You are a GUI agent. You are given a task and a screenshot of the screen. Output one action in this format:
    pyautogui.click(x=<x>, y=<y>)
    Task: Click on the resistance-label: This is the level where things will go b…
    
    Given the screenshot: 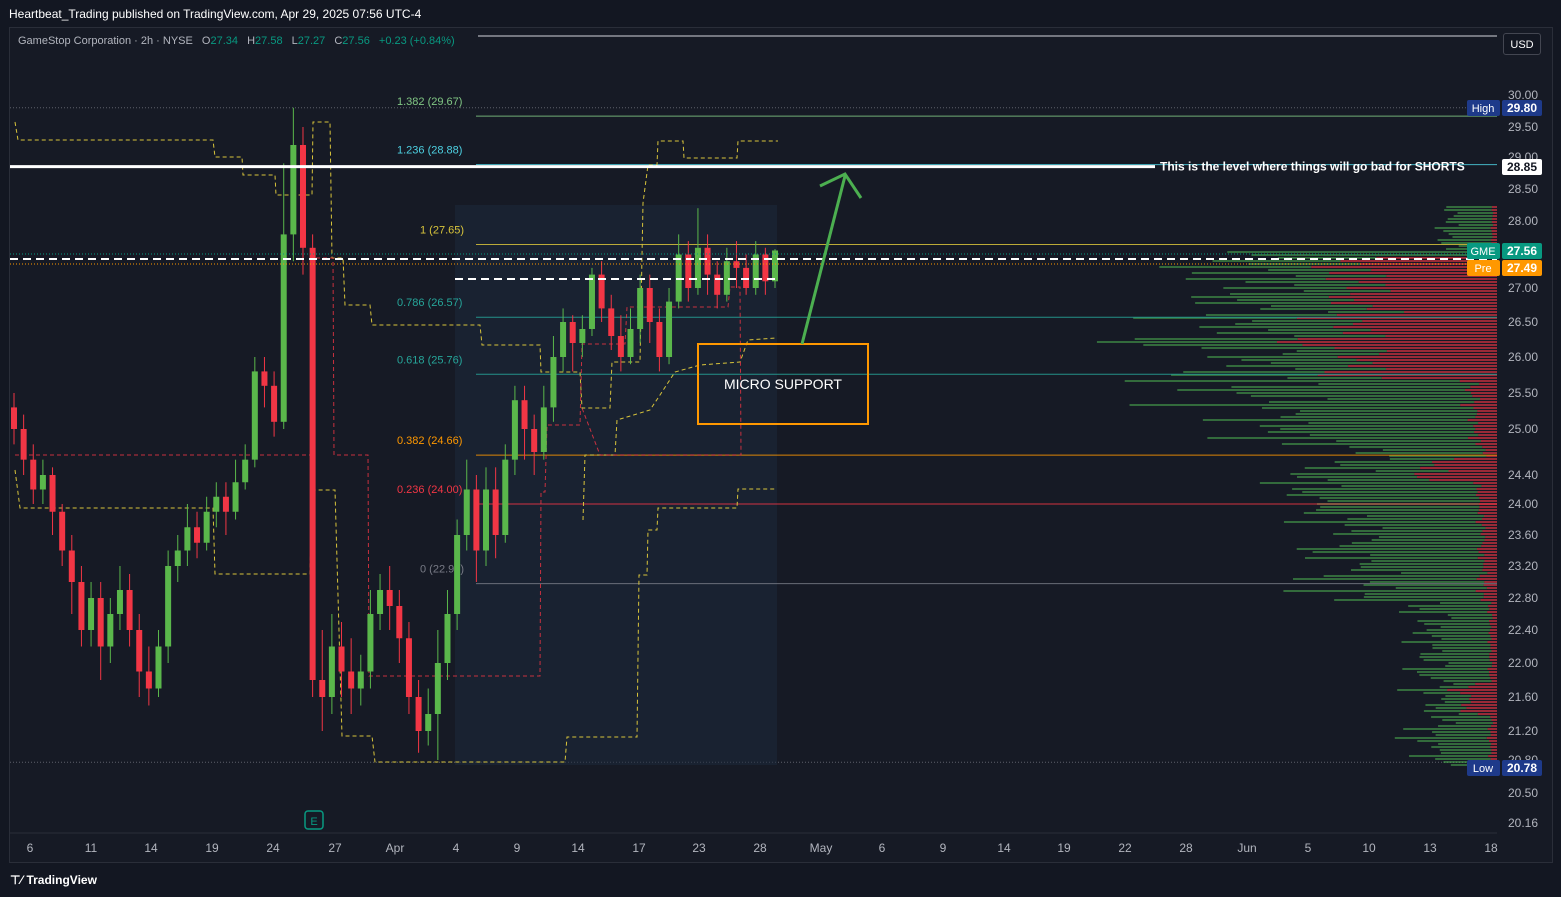 What is the action you would take?
    pyautogui.click(x=1312, y=167)
    